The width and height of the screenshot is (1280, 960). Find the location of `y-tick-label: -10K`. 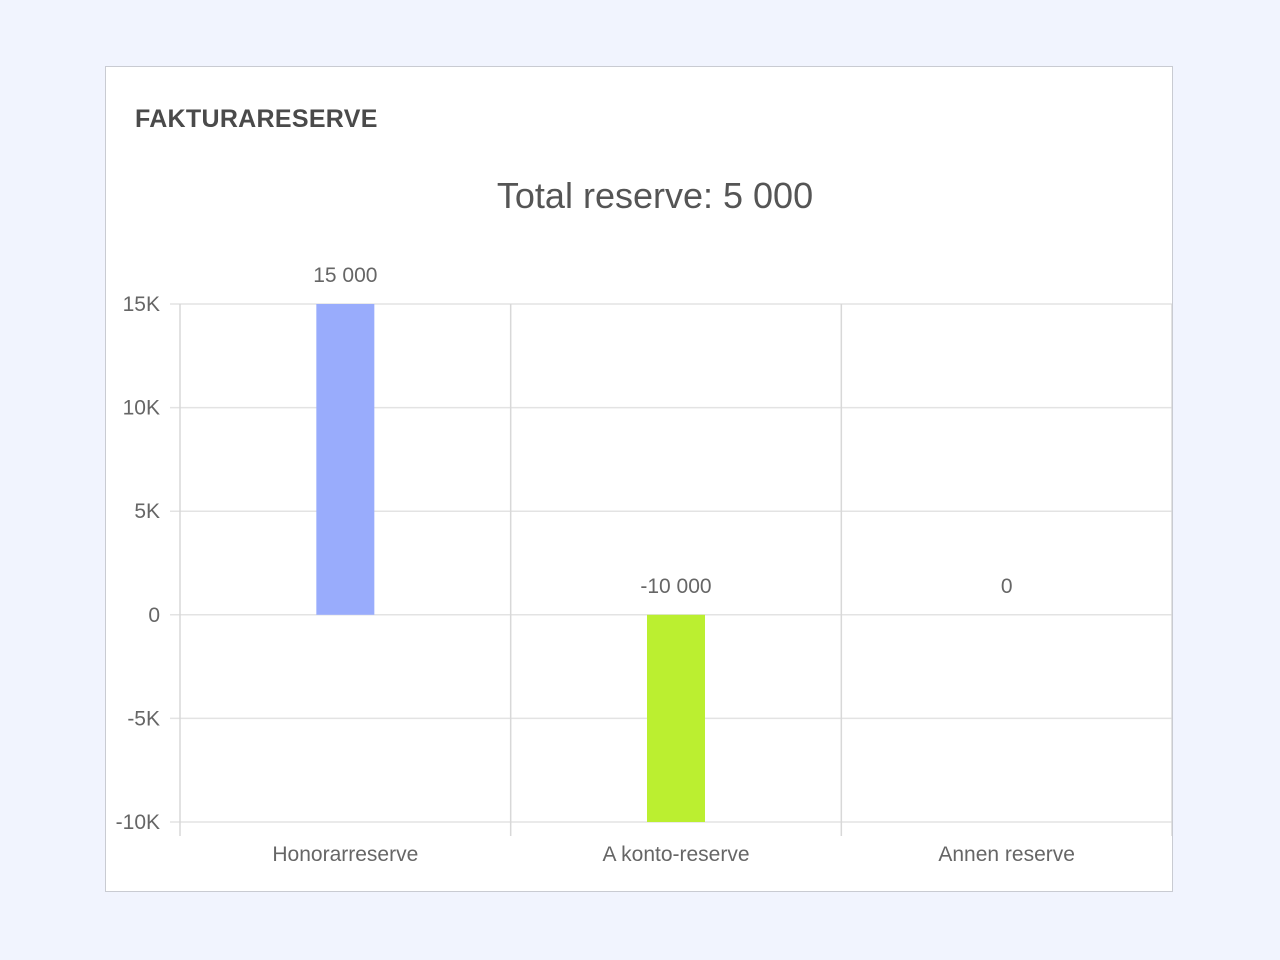

y-tick-label: -10K is located at coordinates (138, 822).